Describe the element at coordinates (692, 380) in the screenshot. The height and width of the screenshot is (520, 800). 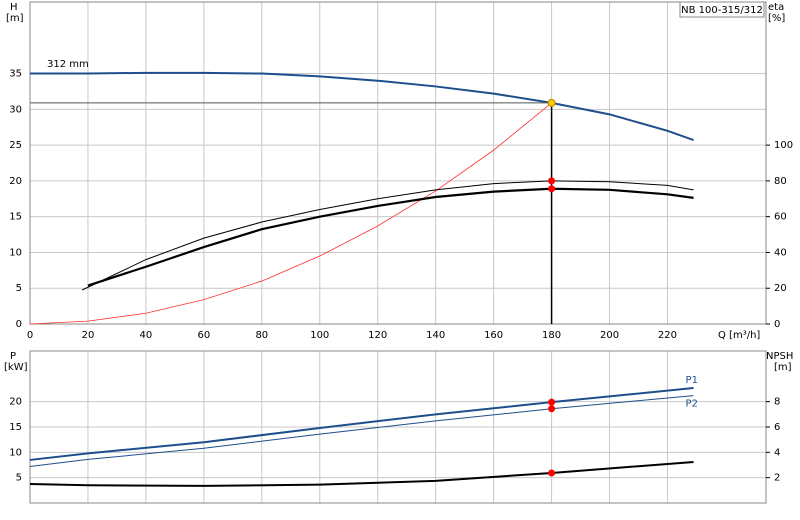
I see `series-label: P1` at that location.